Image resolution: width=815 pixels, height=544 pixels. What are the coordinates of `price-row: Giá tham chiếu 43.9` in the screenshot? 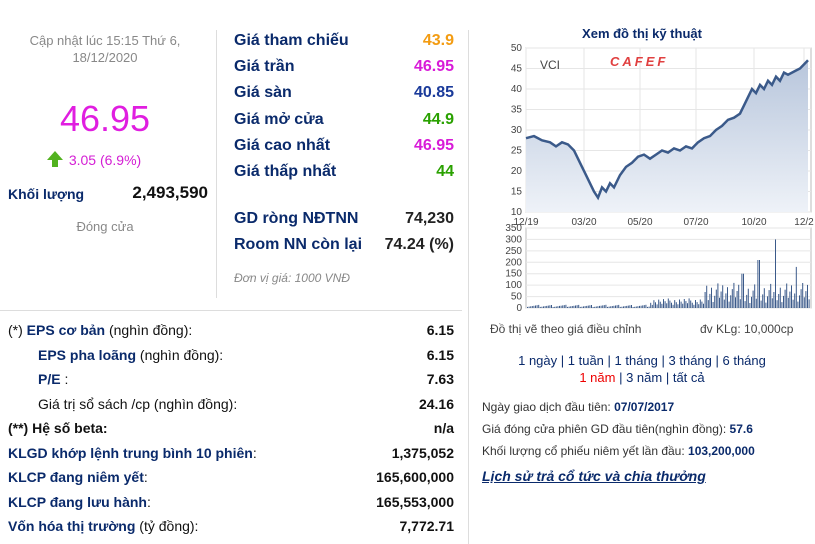 It's located at (344, 44).